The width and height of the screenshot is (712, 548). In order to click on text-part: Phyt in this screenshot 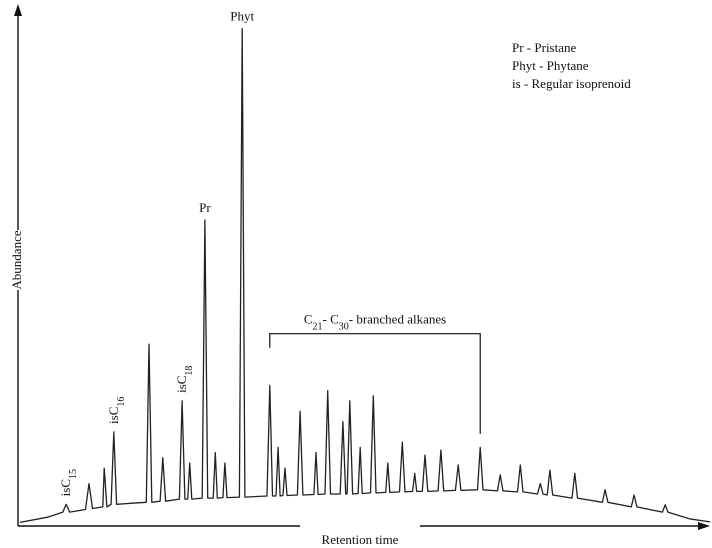, I will do `click(242, 16)`.